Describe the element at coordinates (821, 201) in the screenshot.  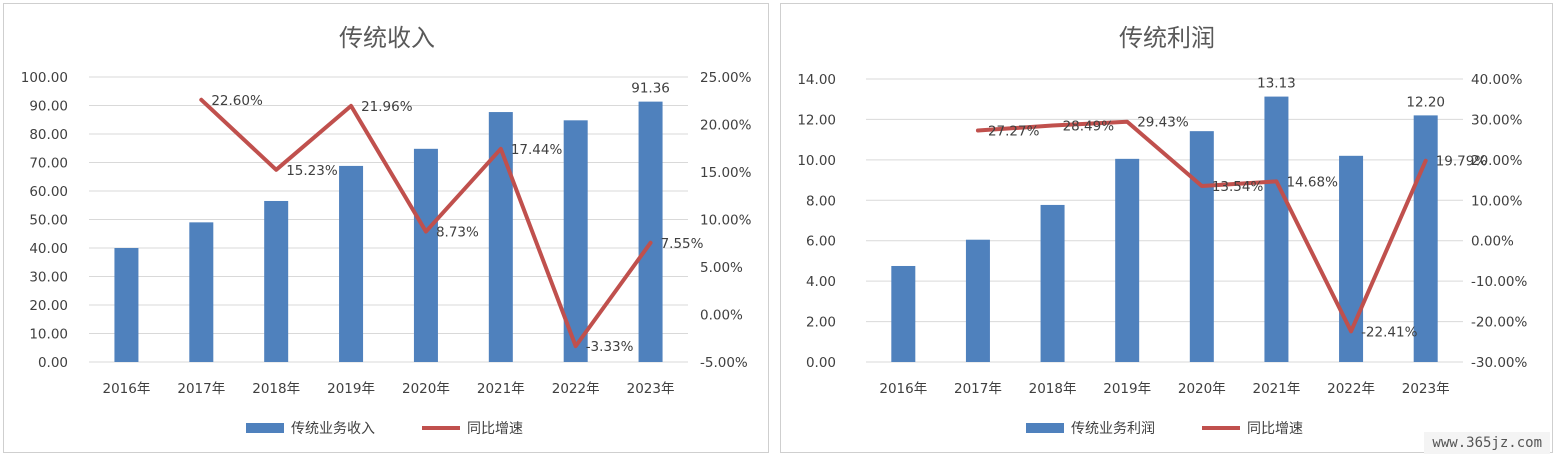
I see `left-axis-tick: 8.00` at that location.